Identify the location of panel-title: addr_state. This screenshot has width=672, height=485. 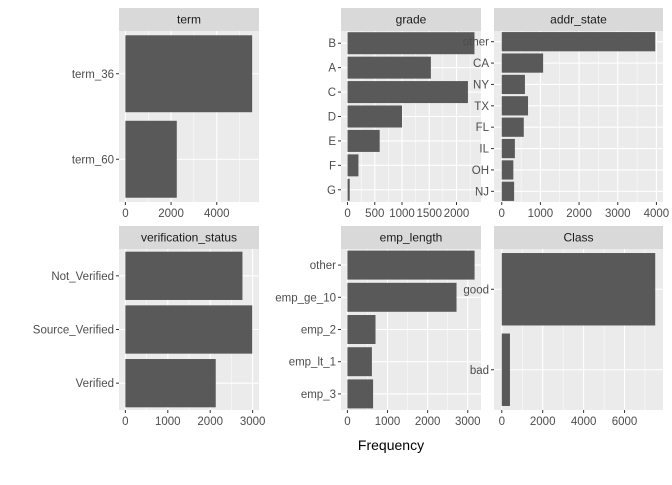
(578, 20).